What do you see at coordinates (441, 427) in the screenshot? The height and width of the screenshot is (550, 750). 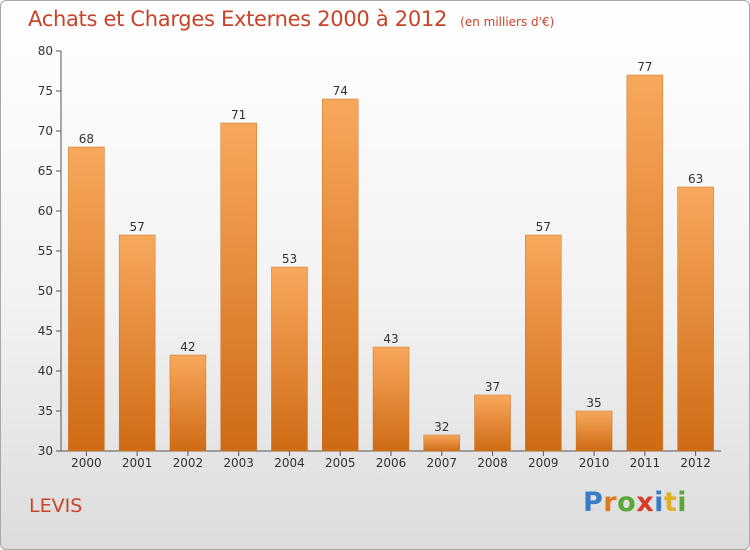 I see `data-label: 32` at bounding box center [441, 427].